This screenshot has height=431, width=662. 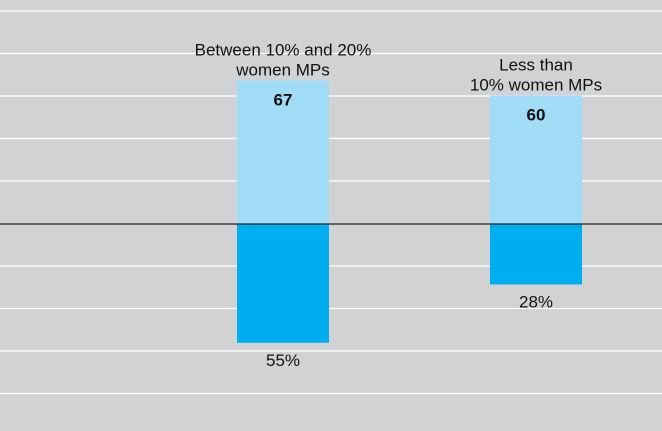 I want to click on category-label-1-line-2: women MPs, so click(x=282, y=70).